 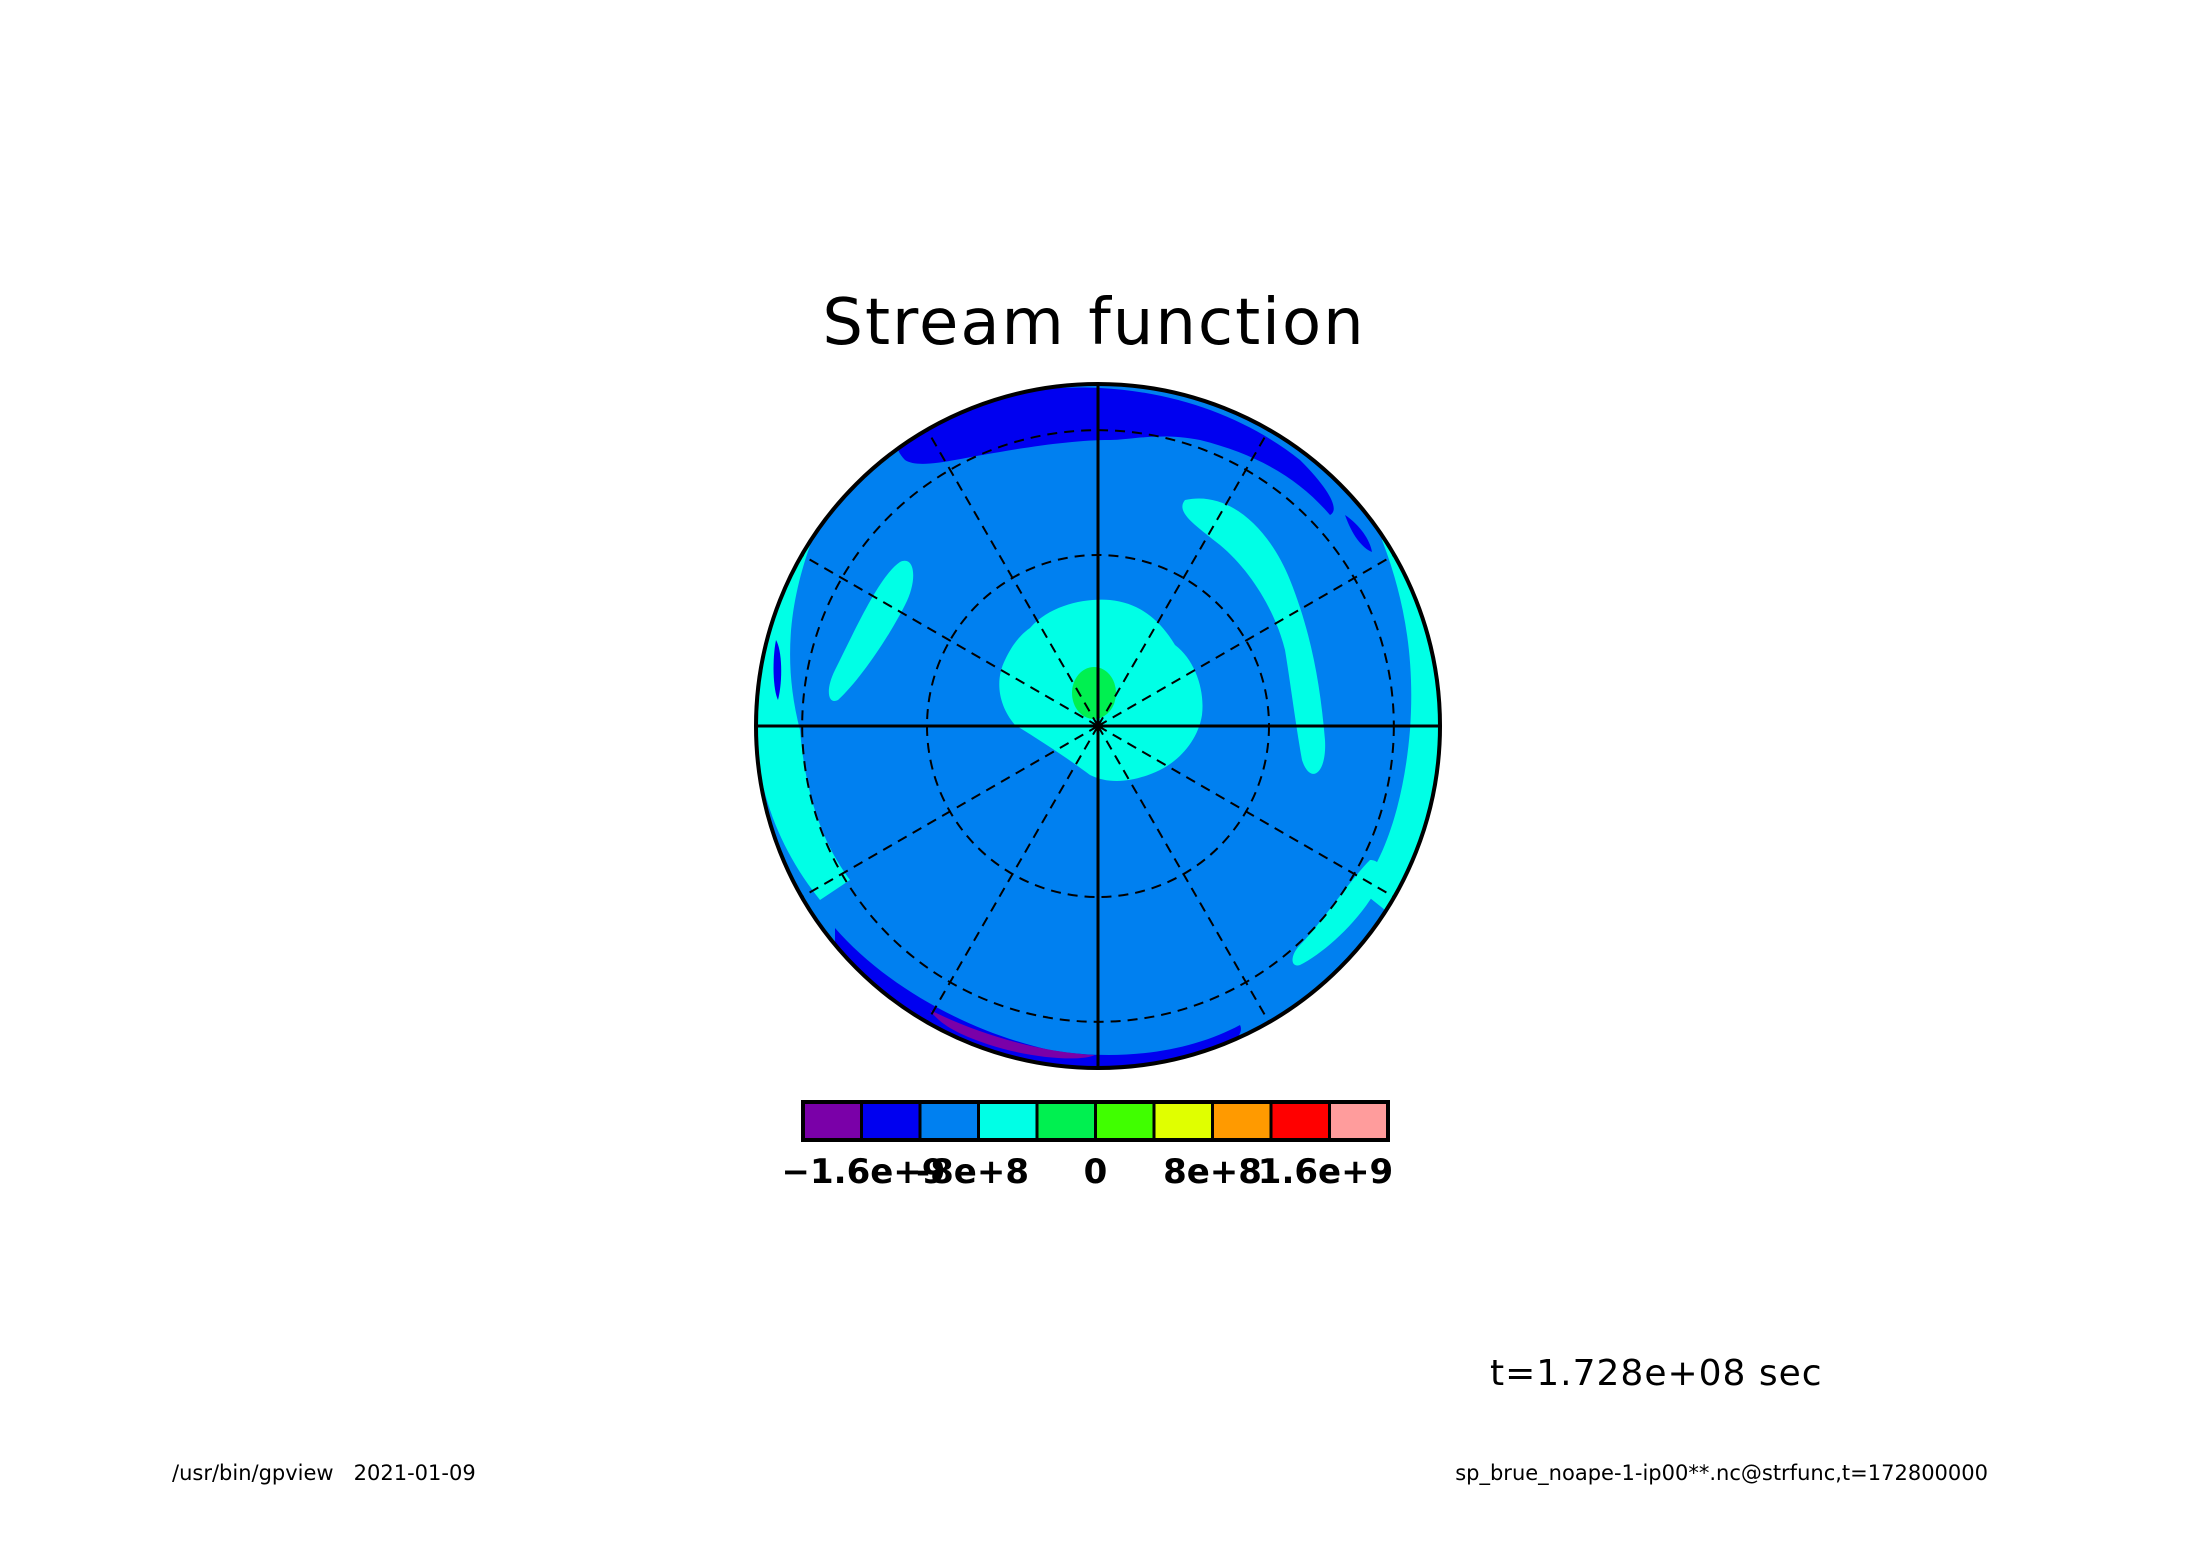 I want to click on colorbar-labels: −1.6e+9-8e+8 0 8e+81.6e+9, so click(x=1088, y=1172).